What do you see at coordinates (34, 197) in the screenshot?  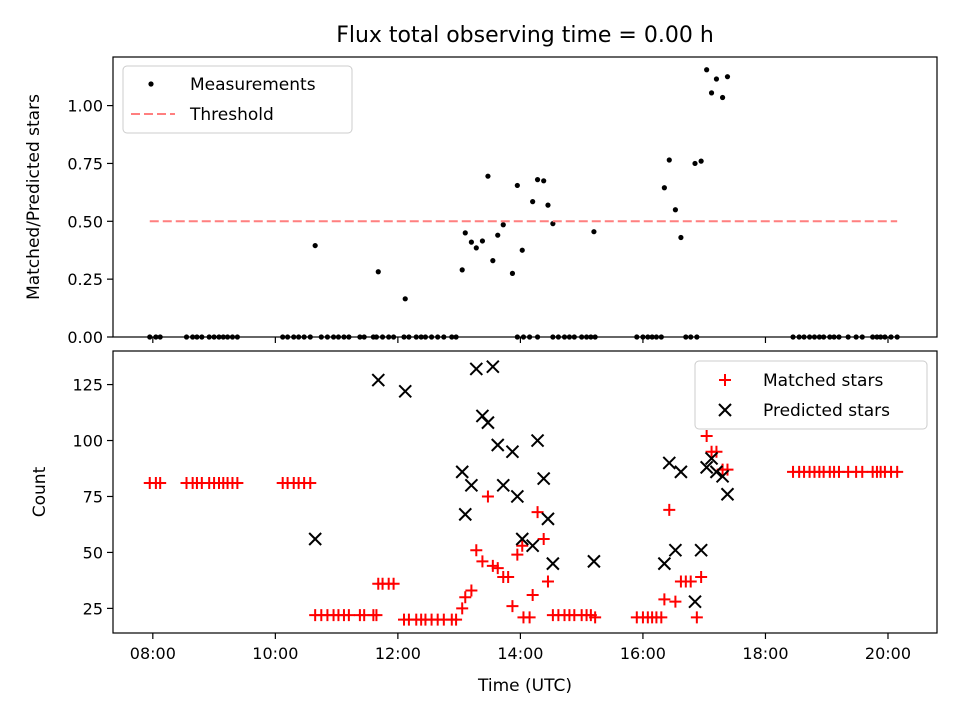 I see `top-y-axis-label: Matched/Predicted stars` at bounding box center [34, 197].